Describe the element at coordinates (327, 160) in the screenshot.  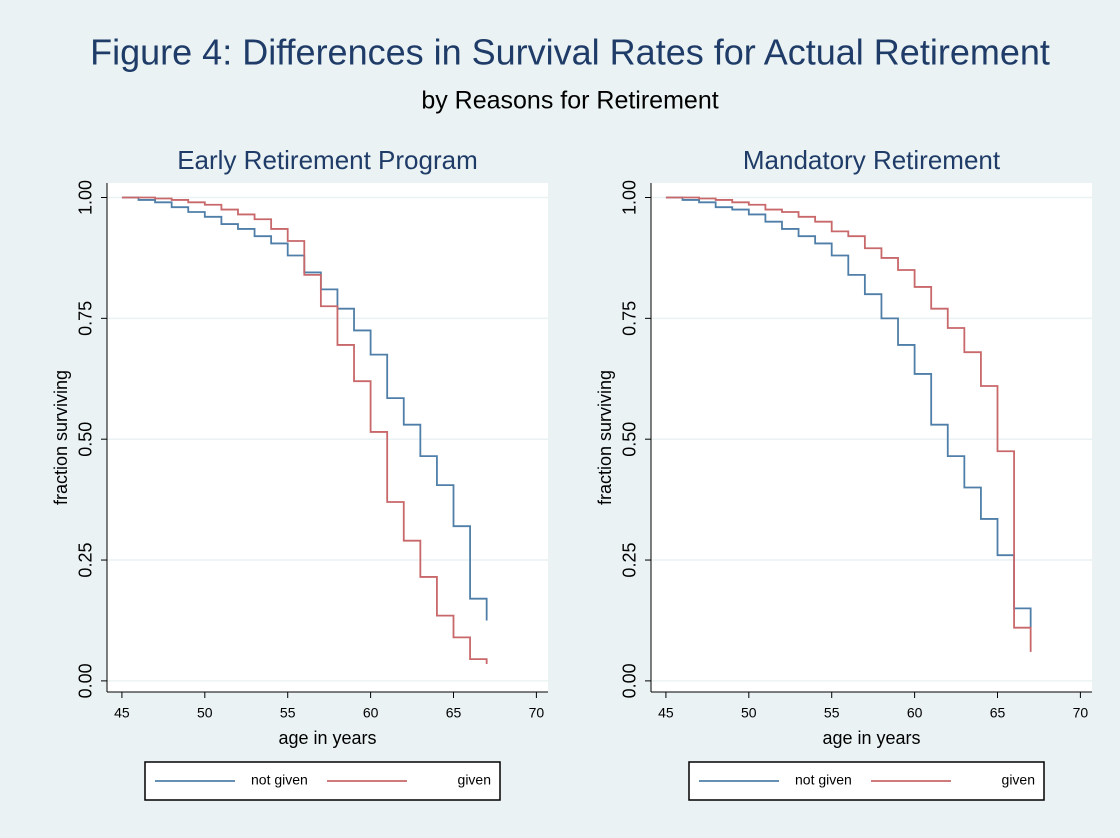
I see `panel-title: Early Retirement Program` at that location.